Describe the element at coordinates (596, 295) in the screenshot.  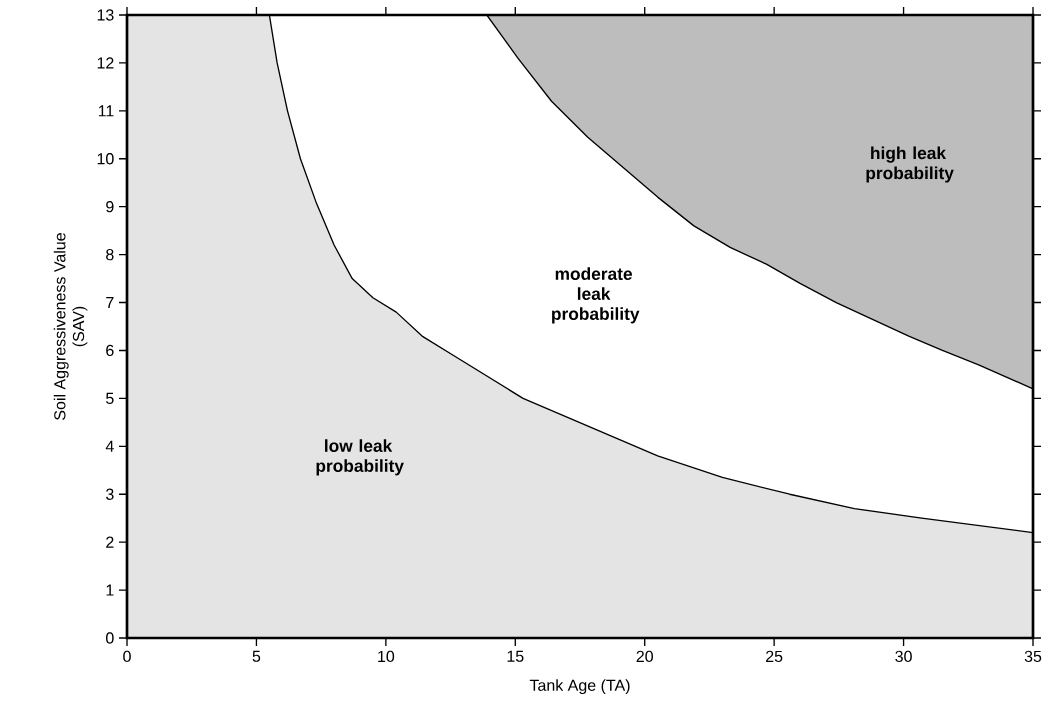
I see `annotation: moderate leak probability` at that location.